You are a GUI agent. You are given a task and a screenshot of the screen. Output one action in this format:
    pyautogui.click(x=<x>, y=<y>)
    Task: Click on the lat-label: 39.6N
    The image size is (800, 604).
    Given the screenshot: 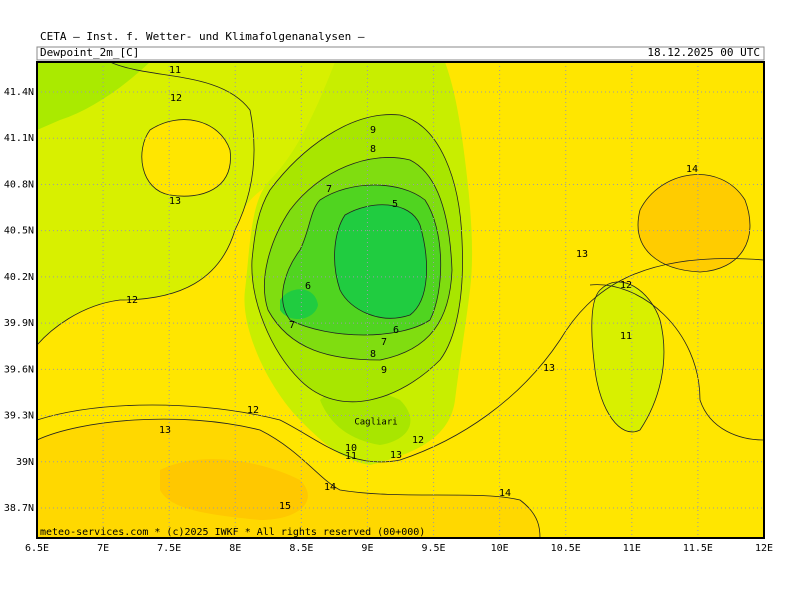 What is the action you would take?
    pyautogui.click(x=19, y=369)
    